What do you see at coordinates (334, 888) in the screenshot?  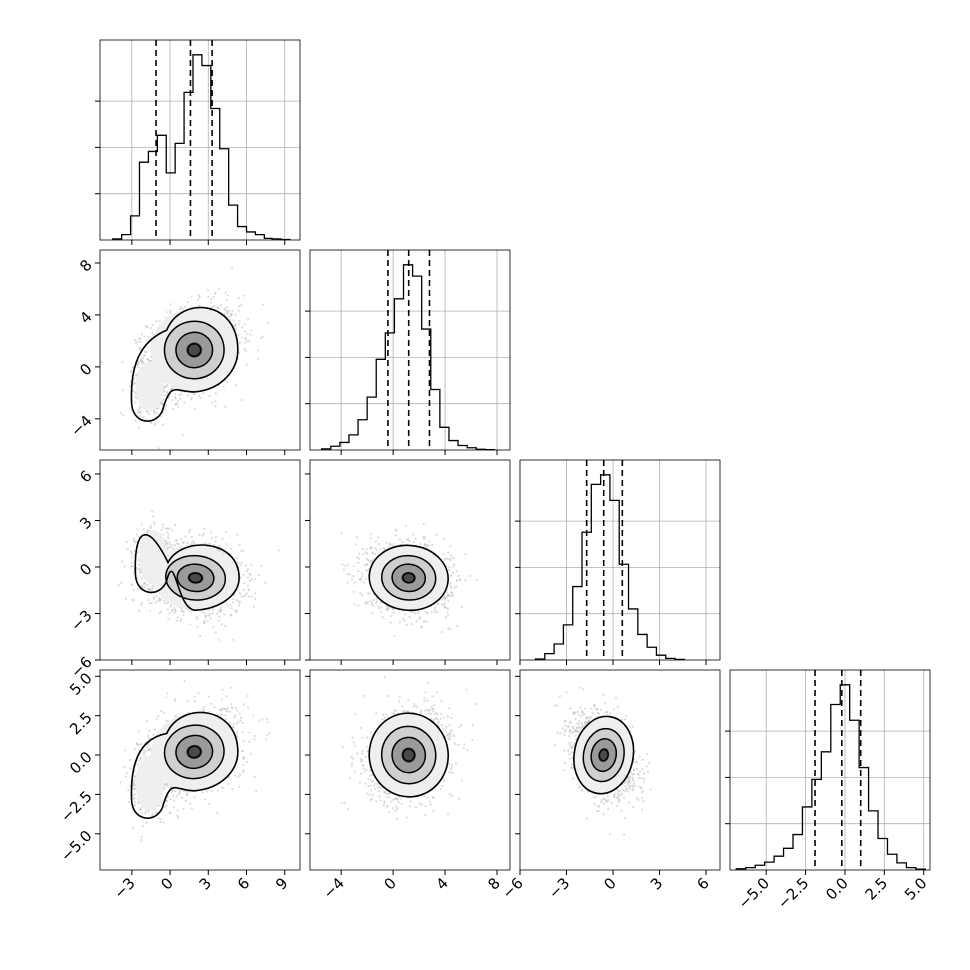 I see `x-tick-label: −4` at bounding box center [334, 888].